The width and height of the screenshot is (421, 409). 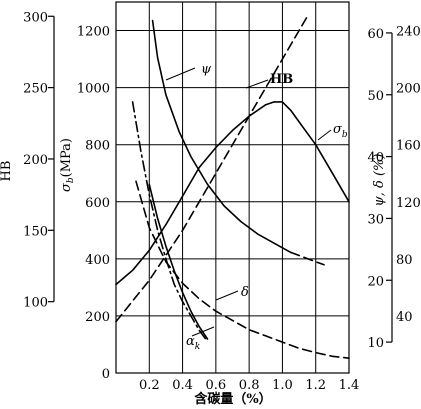 I want to click on sigma-tick-label: 600, so click(x=97, y=203).